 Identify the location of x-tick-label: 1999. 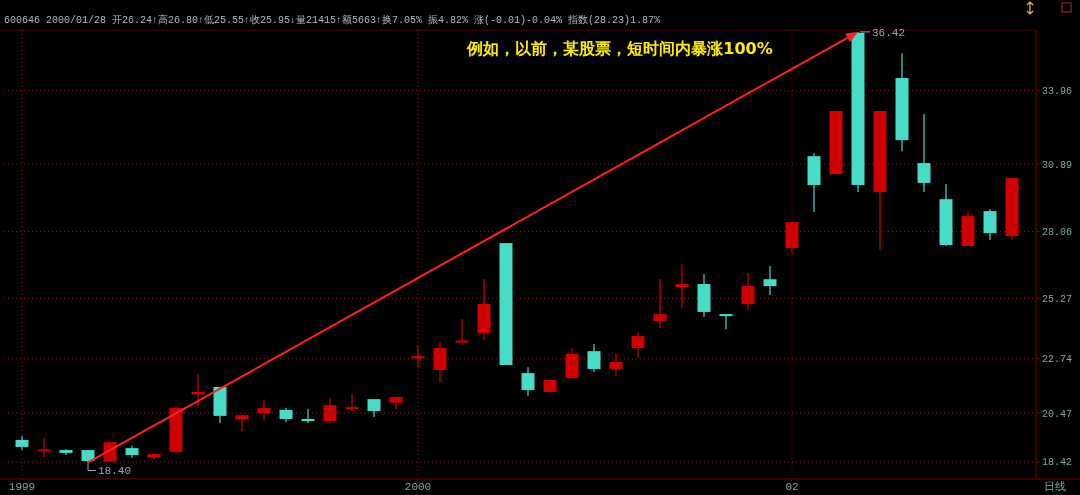
(22, 487).